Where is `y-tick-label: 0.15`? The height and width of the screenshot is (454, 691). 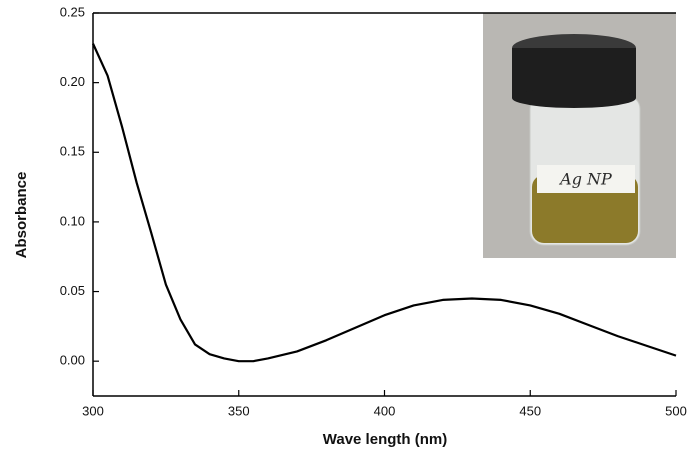 y-tick-label: 0.15 is located at coordinates (72, 151).